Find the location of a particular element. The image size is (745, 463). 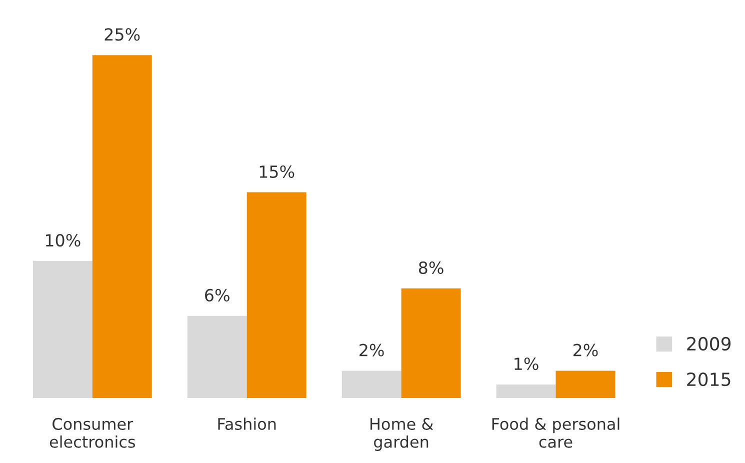

legend-label: 2015 is located at coordinates (708, 379).